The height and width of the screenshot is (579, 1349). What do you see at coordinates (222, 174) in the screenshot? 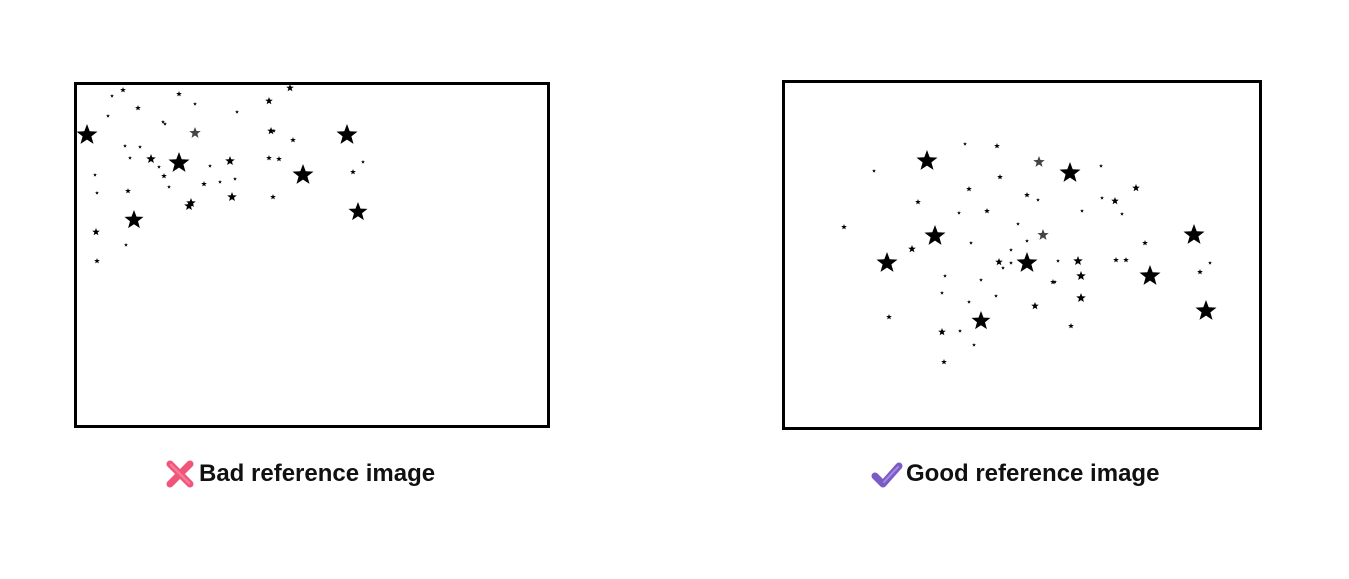
I see `bad-reference-starfield` at bounding box center [222, 174].